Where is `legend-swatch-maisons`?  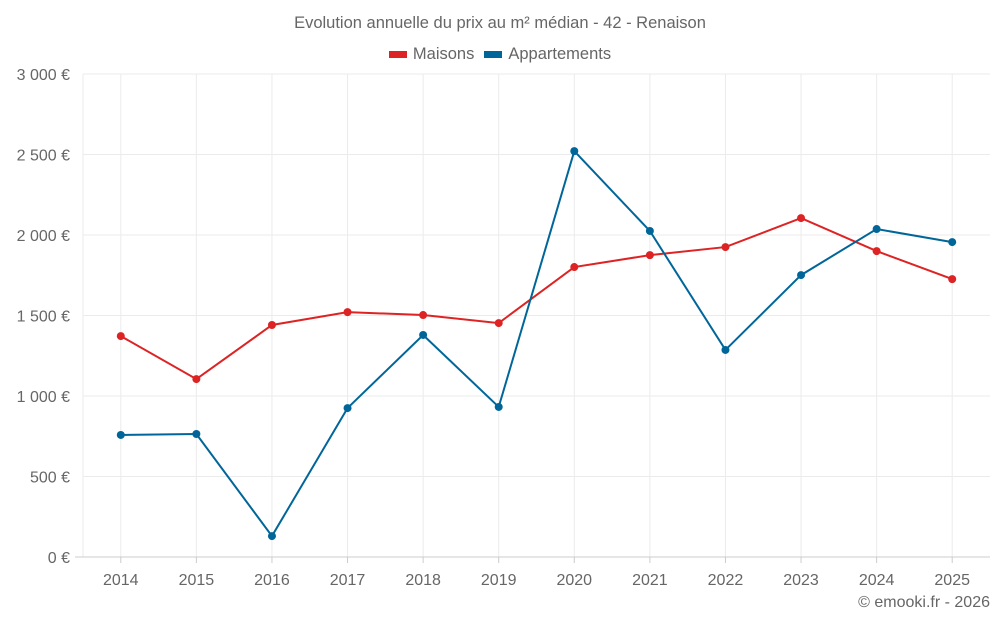 legend-swatch-maisons is located at coordinates (397, 54).